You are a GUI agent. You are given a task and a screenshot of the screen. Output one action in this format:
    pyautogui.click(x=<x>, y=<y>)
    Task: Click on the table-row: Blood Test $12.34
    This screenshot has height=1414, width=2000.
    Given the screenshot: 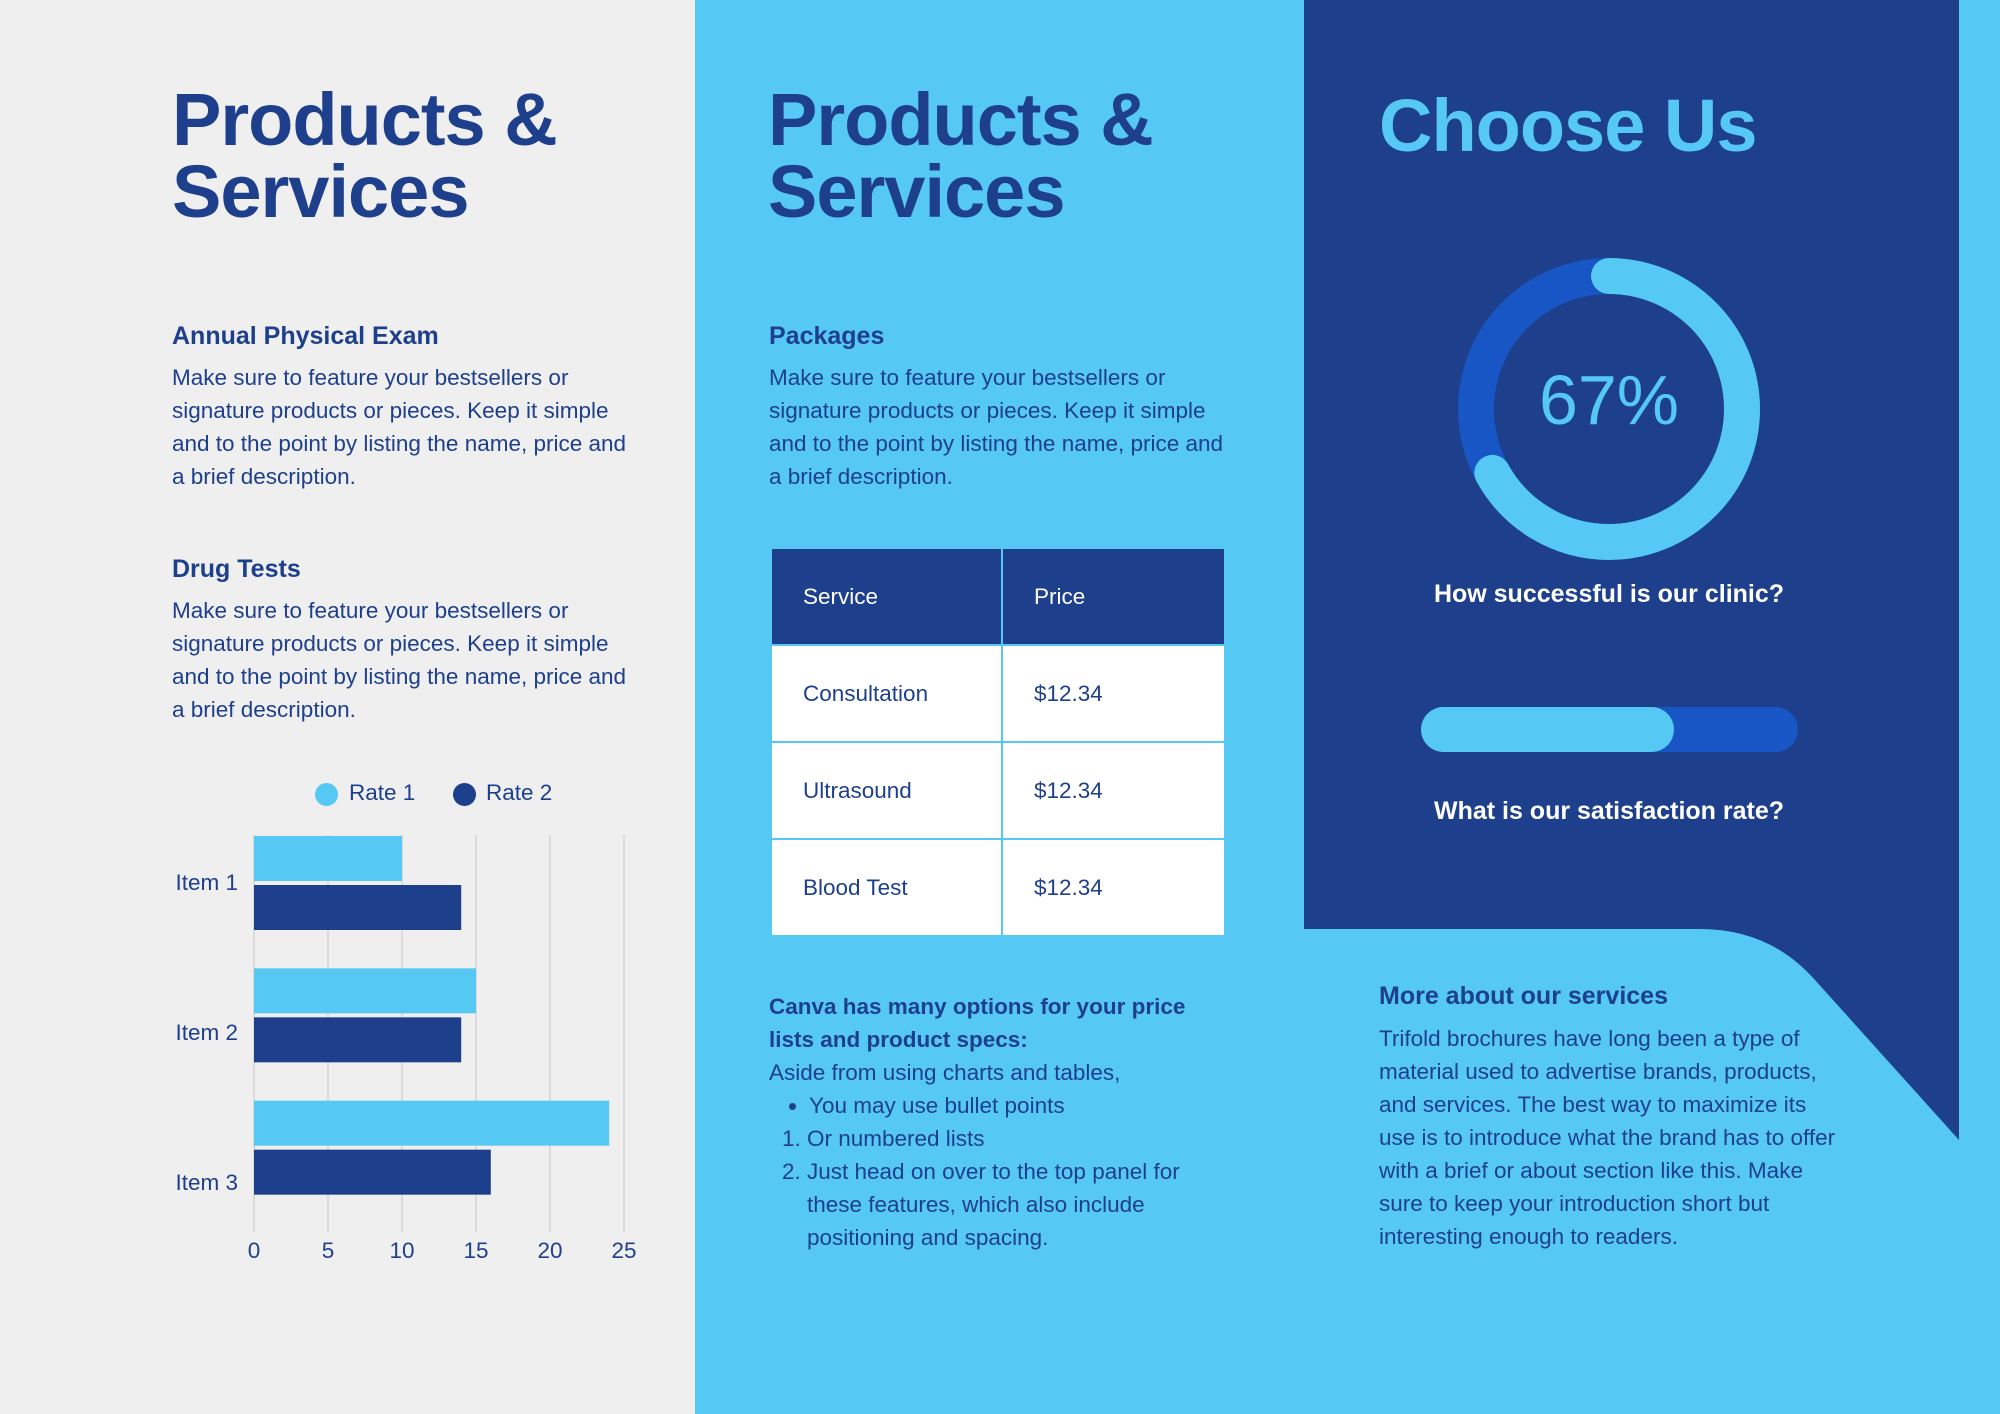 What is the action you would take?
    pyautogui.click(x=998, y=887)
    